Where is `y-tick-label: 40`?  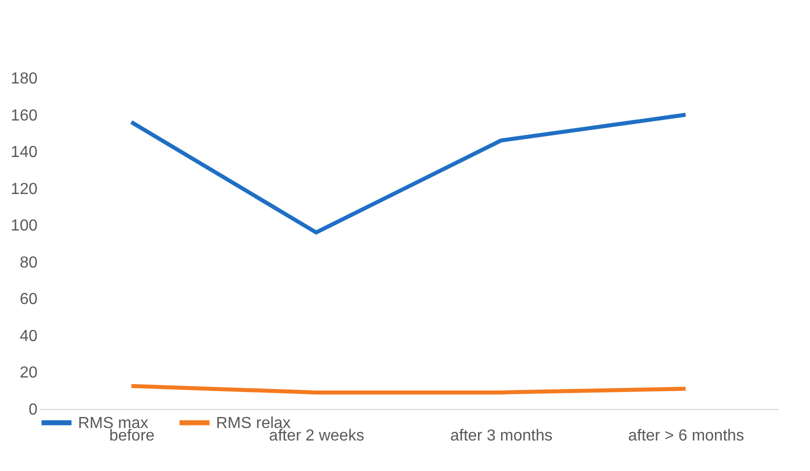
y-tick-label: 40 is located at coordinates (29, 336).